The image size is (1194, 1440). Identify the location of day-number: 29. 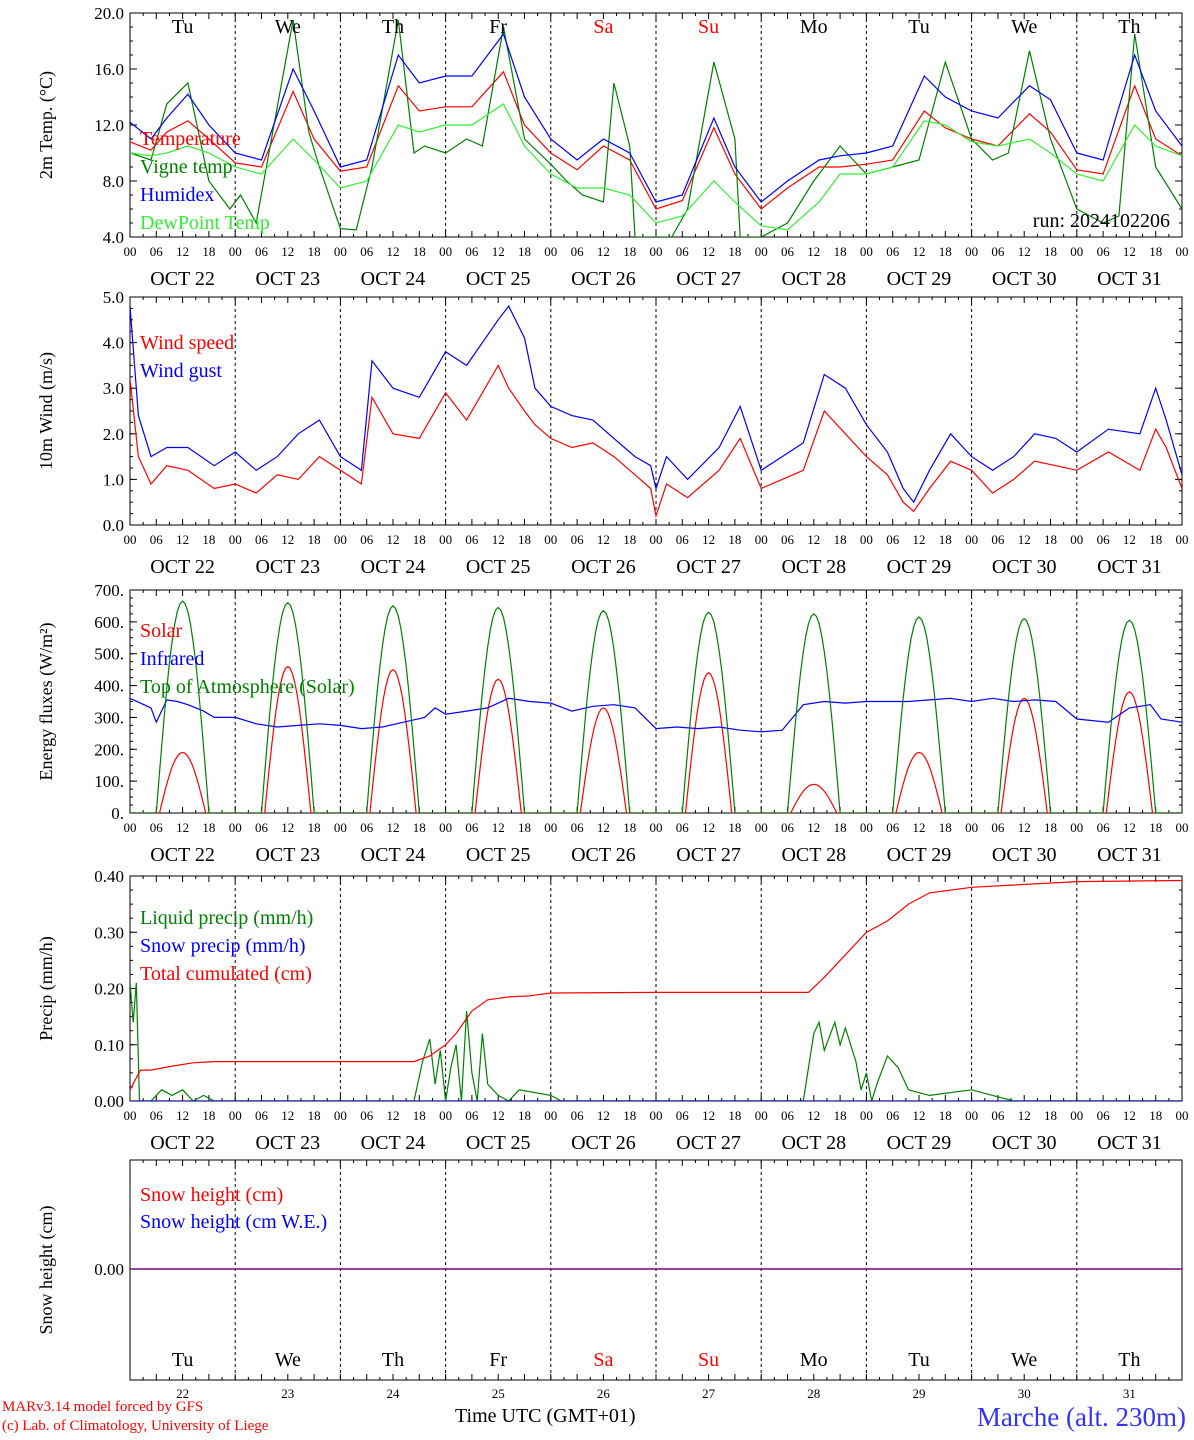
(919, 1393).